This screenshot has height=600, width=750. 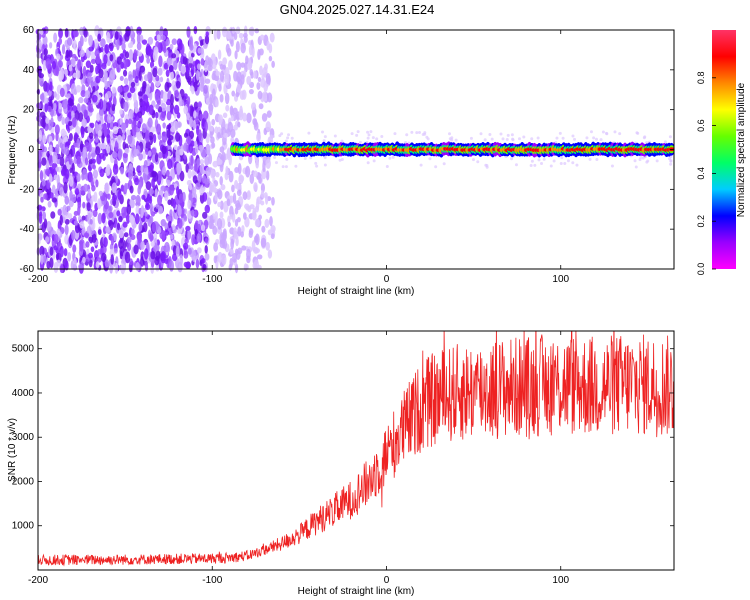 I want to click on colorbar-tick-label: 0.8, so click(x=701, y=78).